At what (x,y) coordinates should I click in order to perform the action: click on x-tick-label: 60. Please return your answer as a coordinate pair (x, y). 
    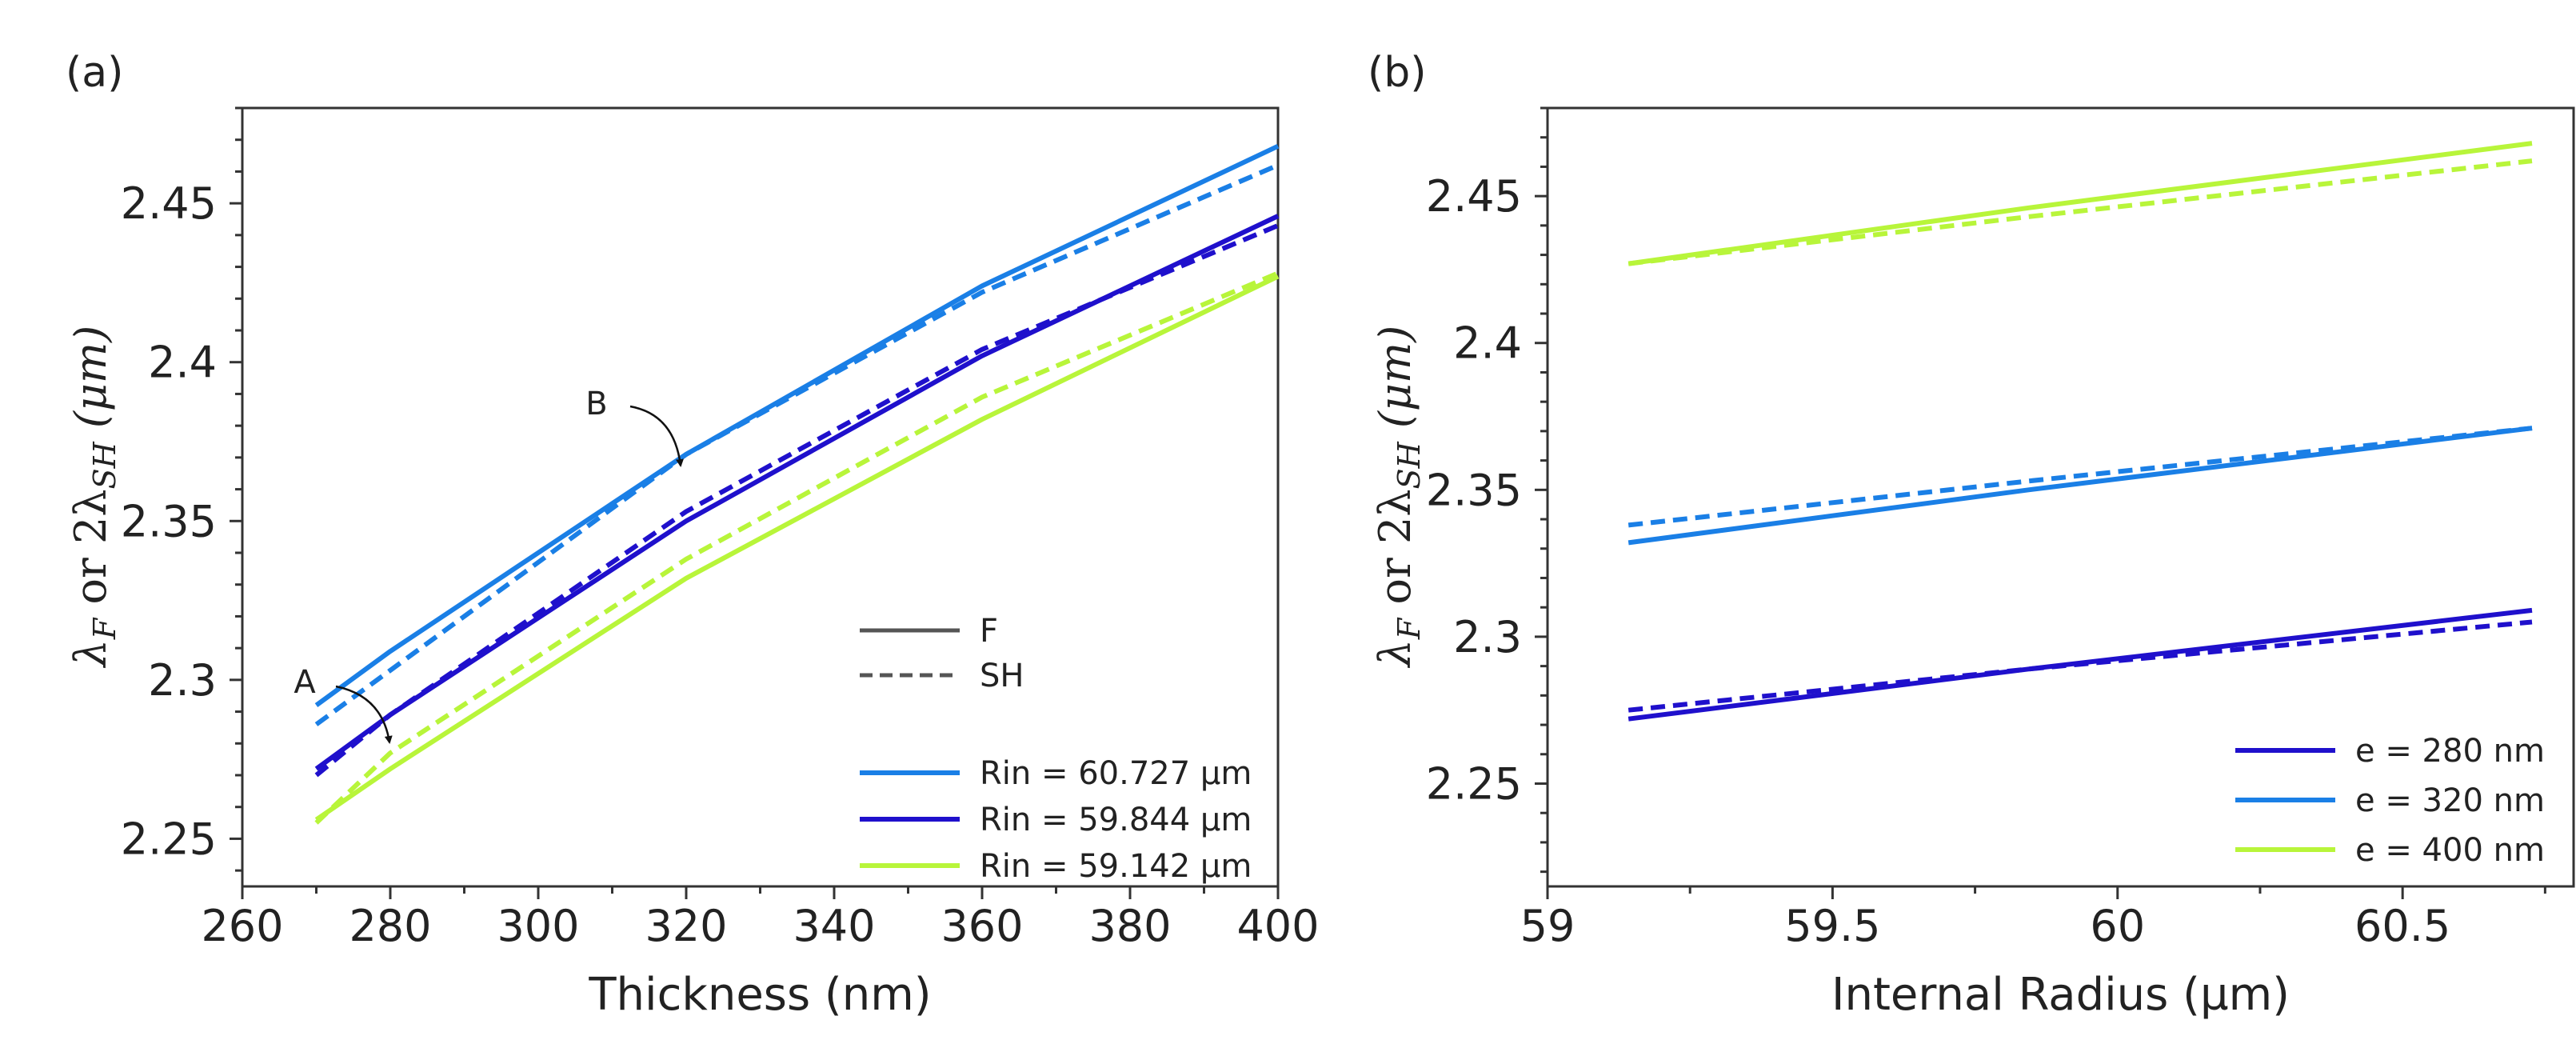
    Looking at the image, I should click on (2117, 926).